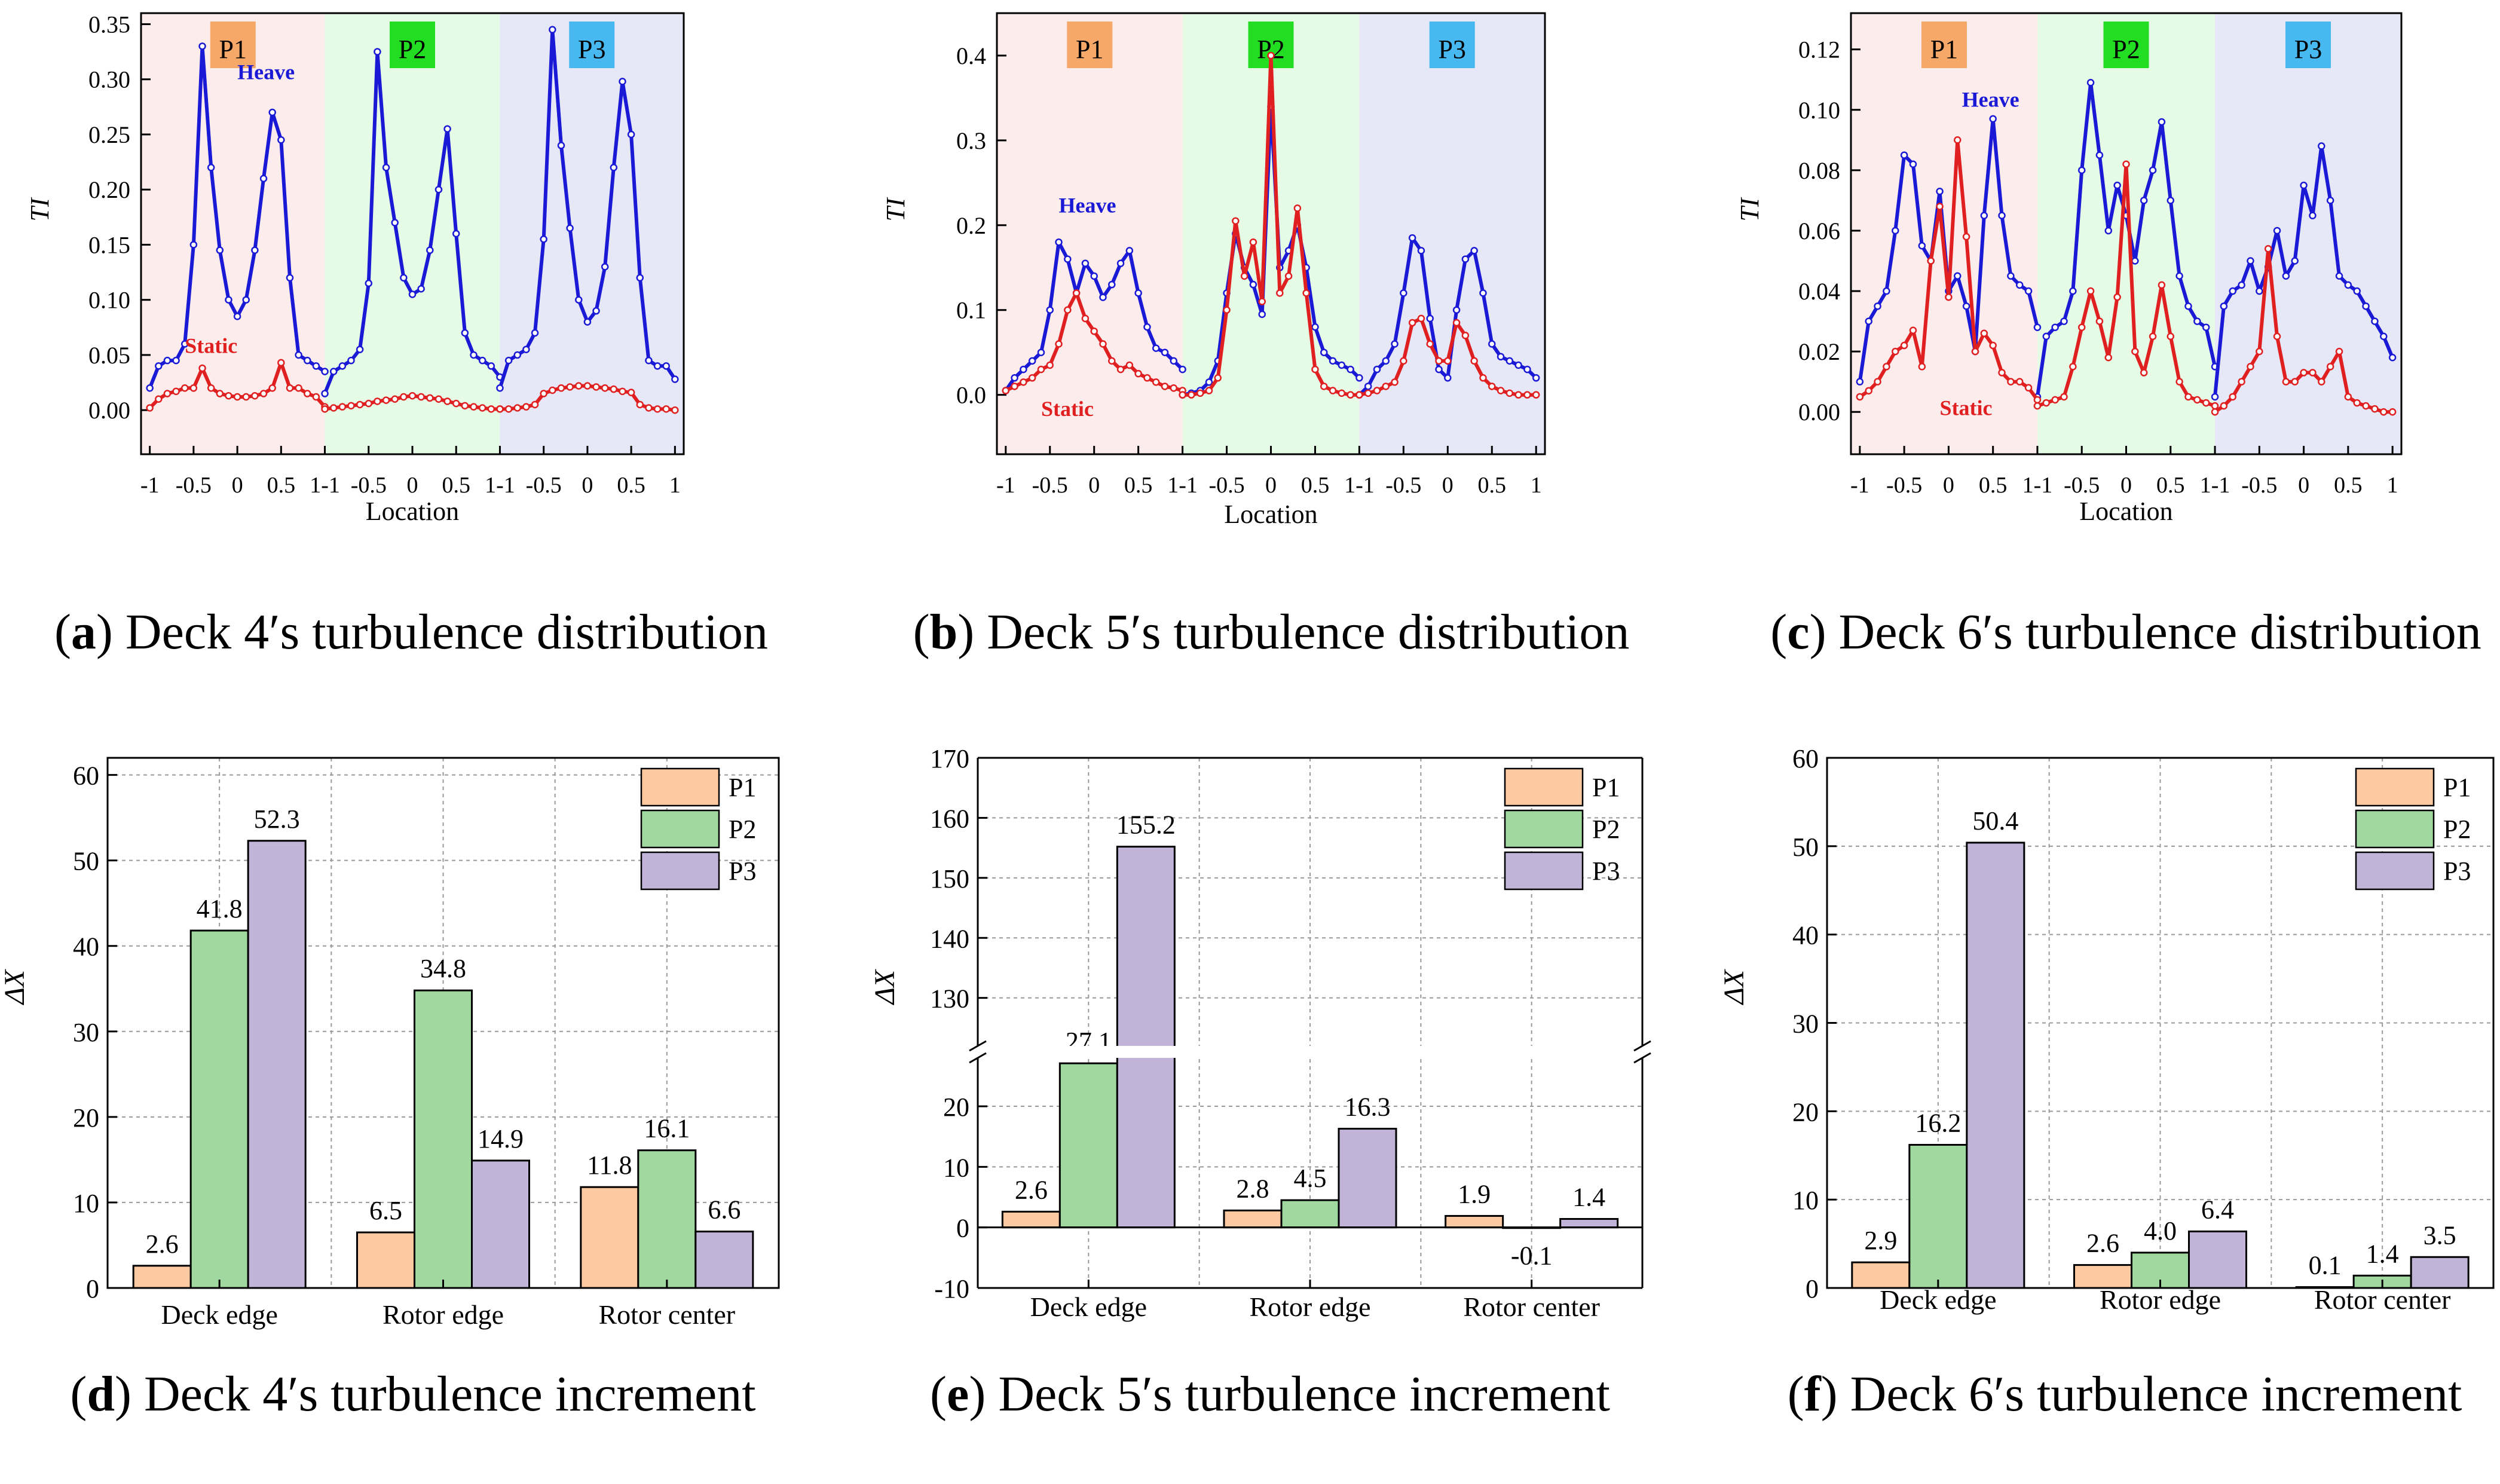  What do you see at coordinates (1995, 821) in the screenshot?
I see `bar-value-label: 50.4` at bounding box center [1995, 821].